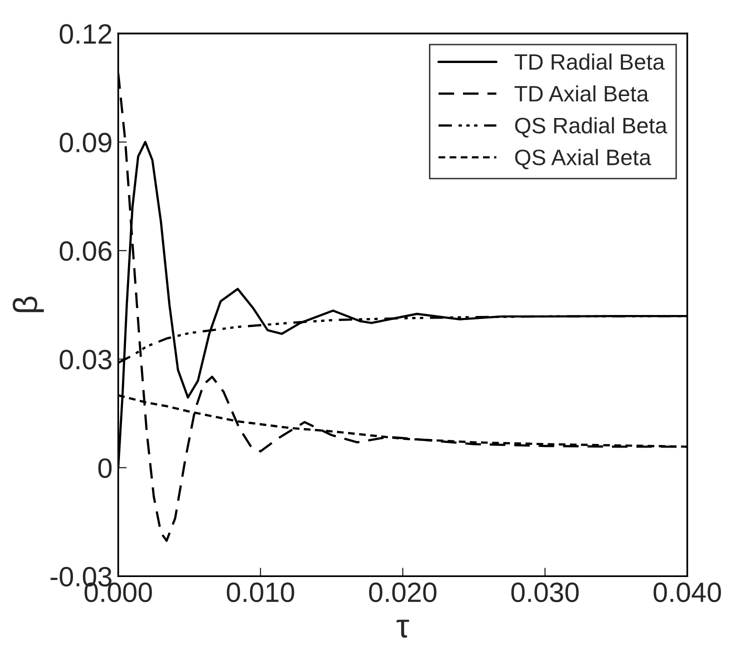  Describe the element at coordinates (86, 251) in the screenshot. I see `y-tick-label: 0.06` at that location.